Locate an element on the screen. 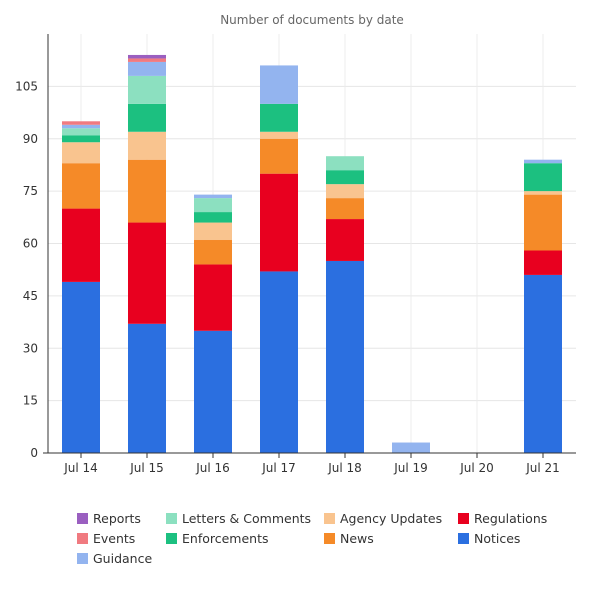 This screenshot has width=600, height=600. legend-label: Reports is located at coordinates (117, 518).